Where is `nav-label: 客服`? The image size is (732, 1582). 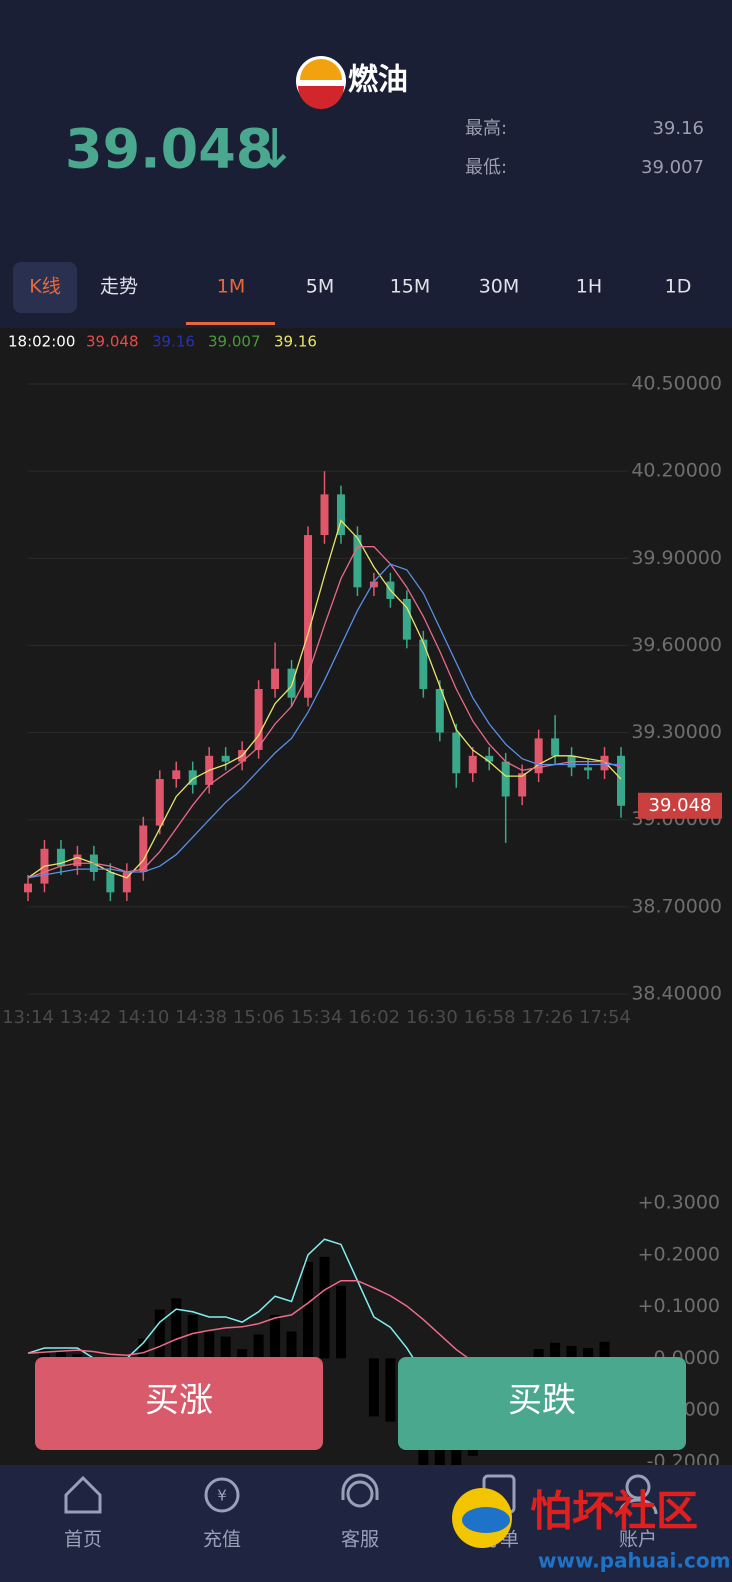
nav-label: 客服 is located at coordinates (360, 1540).